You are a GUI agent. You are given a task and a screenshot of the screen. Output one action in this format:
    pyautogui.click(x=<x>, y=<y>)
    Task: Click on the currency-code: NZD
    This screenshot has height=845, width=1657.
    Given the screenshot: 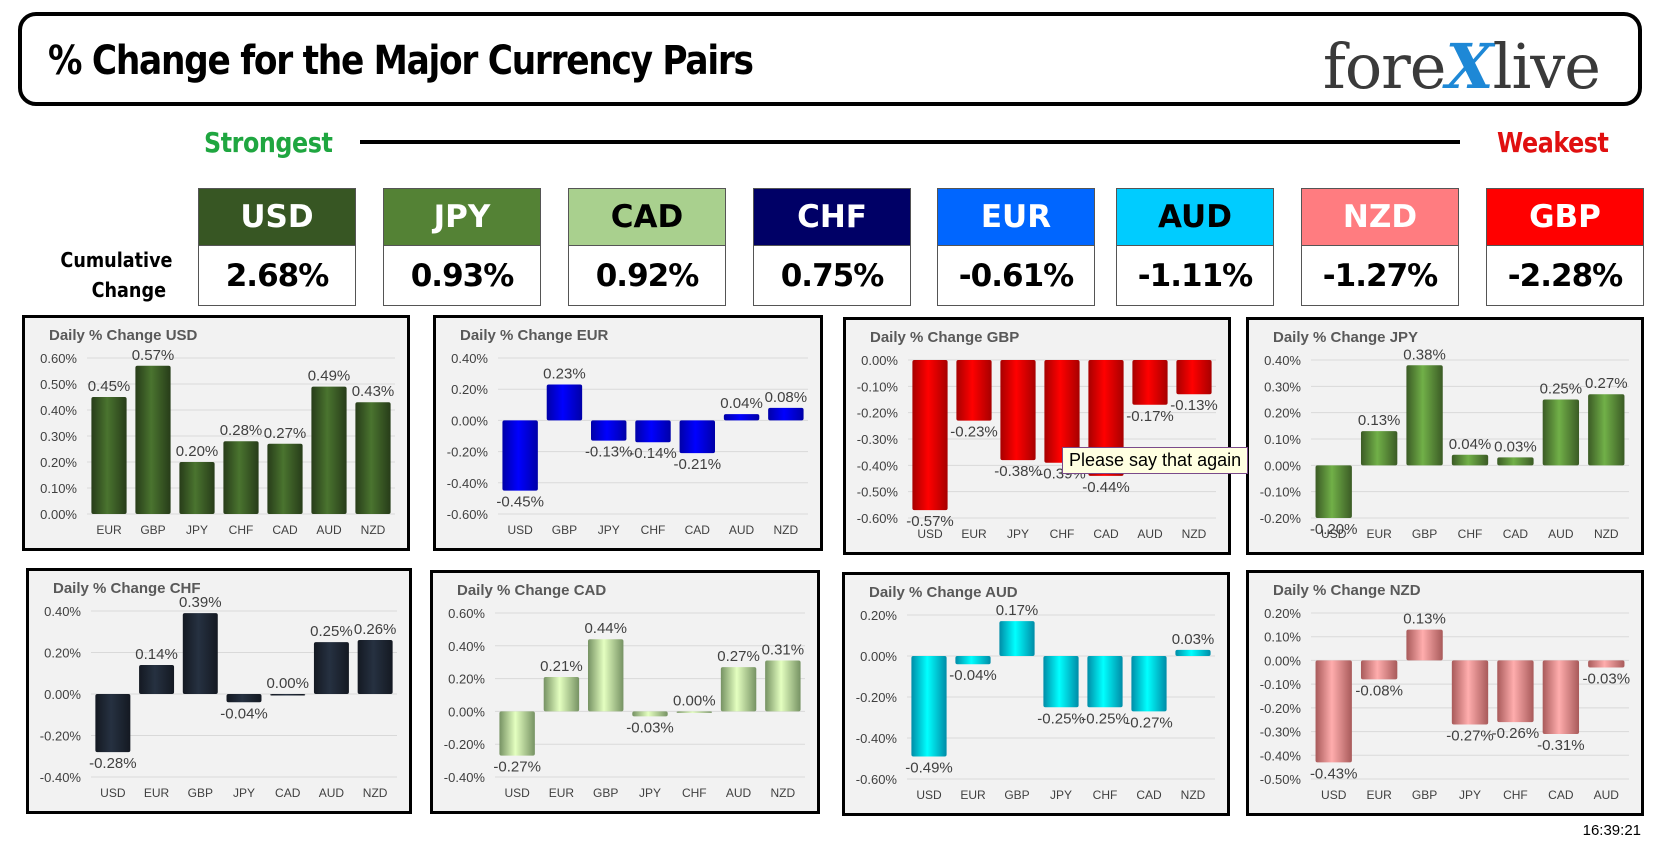 What is the action you would take?
    pyautogui.click(x=1380, y=217)
    